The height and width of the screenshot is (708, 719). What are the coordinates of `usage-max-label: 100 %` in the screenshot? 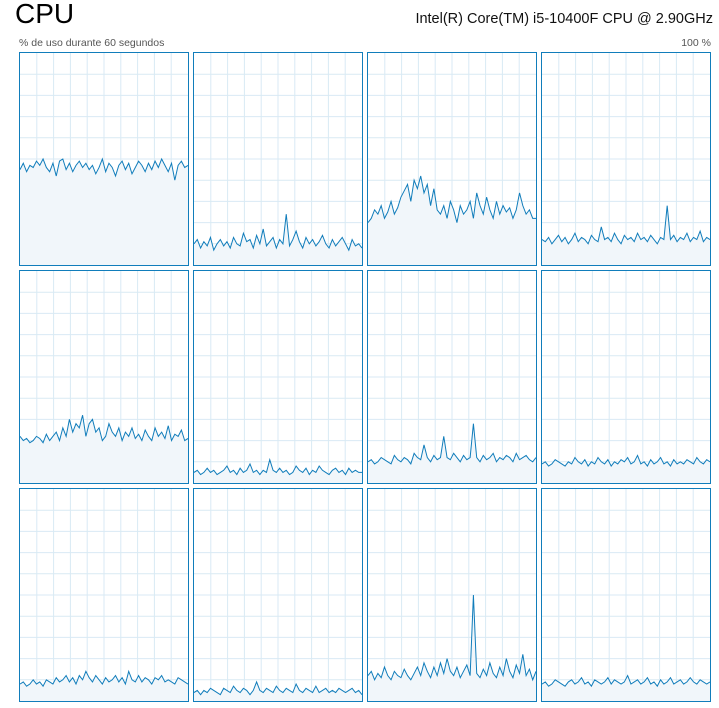 It's located at (696, 43).